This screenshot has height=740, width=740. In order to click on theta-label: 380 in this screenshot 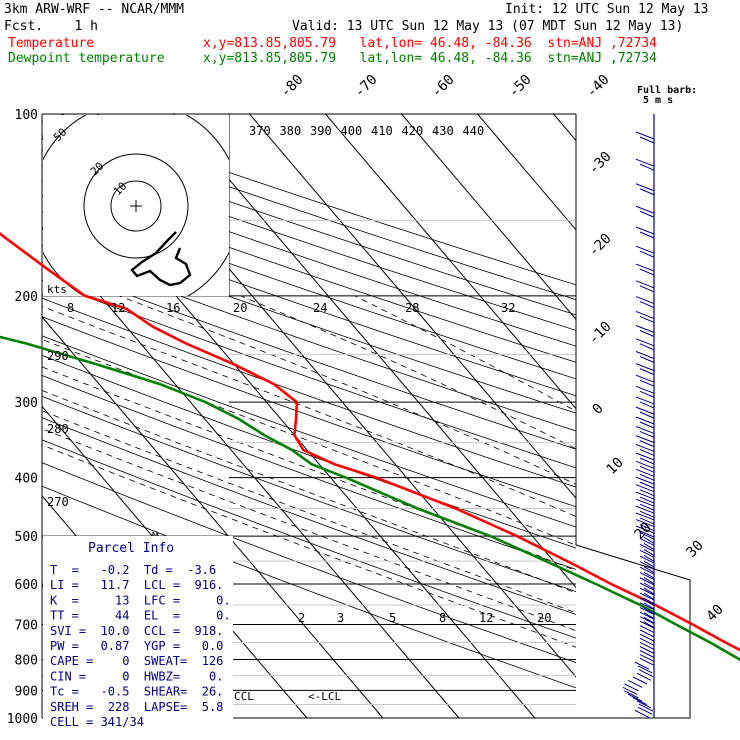, I will do `click(291, 131)`.